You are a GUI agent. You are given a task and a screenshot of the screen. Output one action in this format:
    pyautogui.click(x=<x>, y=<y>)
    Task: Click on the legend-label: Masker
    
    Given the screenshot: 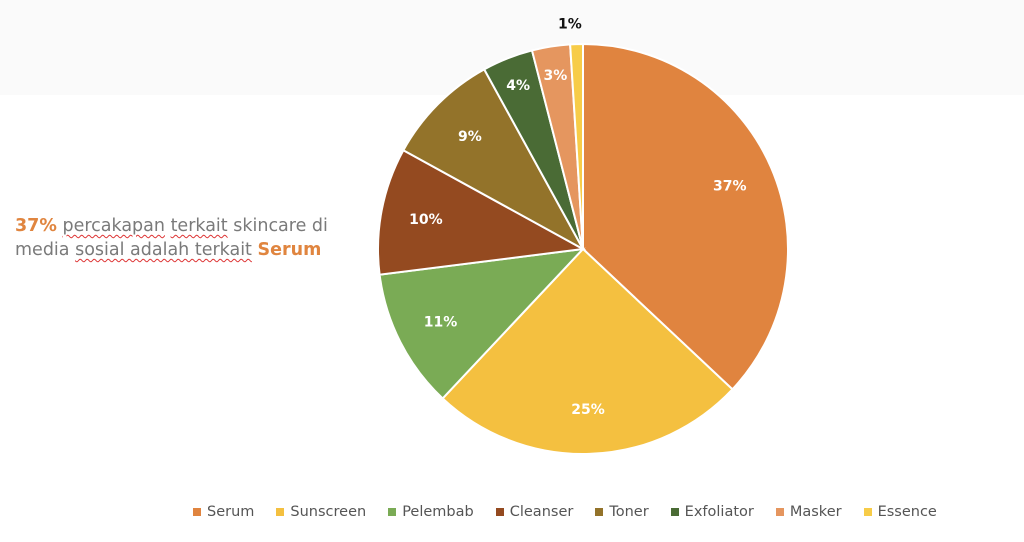 What is the action you would take?
    pyautogui.click(x=815, y=512)
    